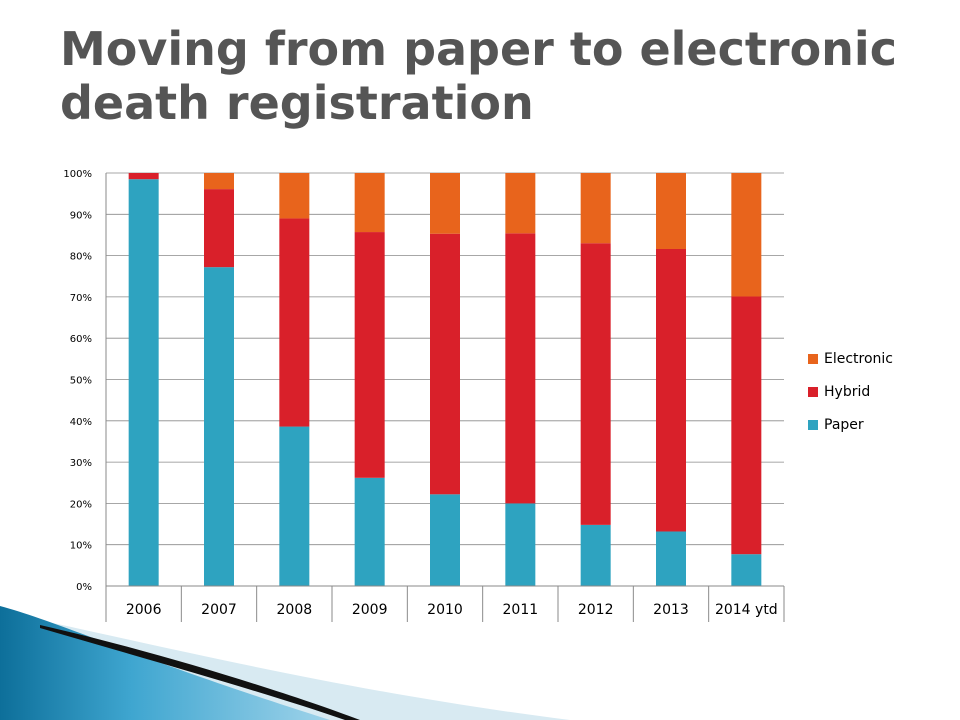 This screenshot has height=720, width=960. I want to click on x-tick-label: 2006, so click(144, 610).